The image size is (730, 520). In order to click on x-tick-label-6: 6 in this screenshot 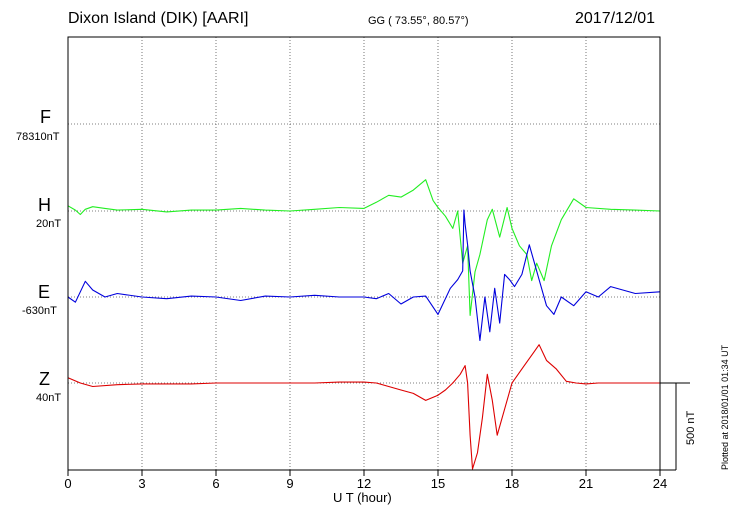, I will do `click(215, 483)`.